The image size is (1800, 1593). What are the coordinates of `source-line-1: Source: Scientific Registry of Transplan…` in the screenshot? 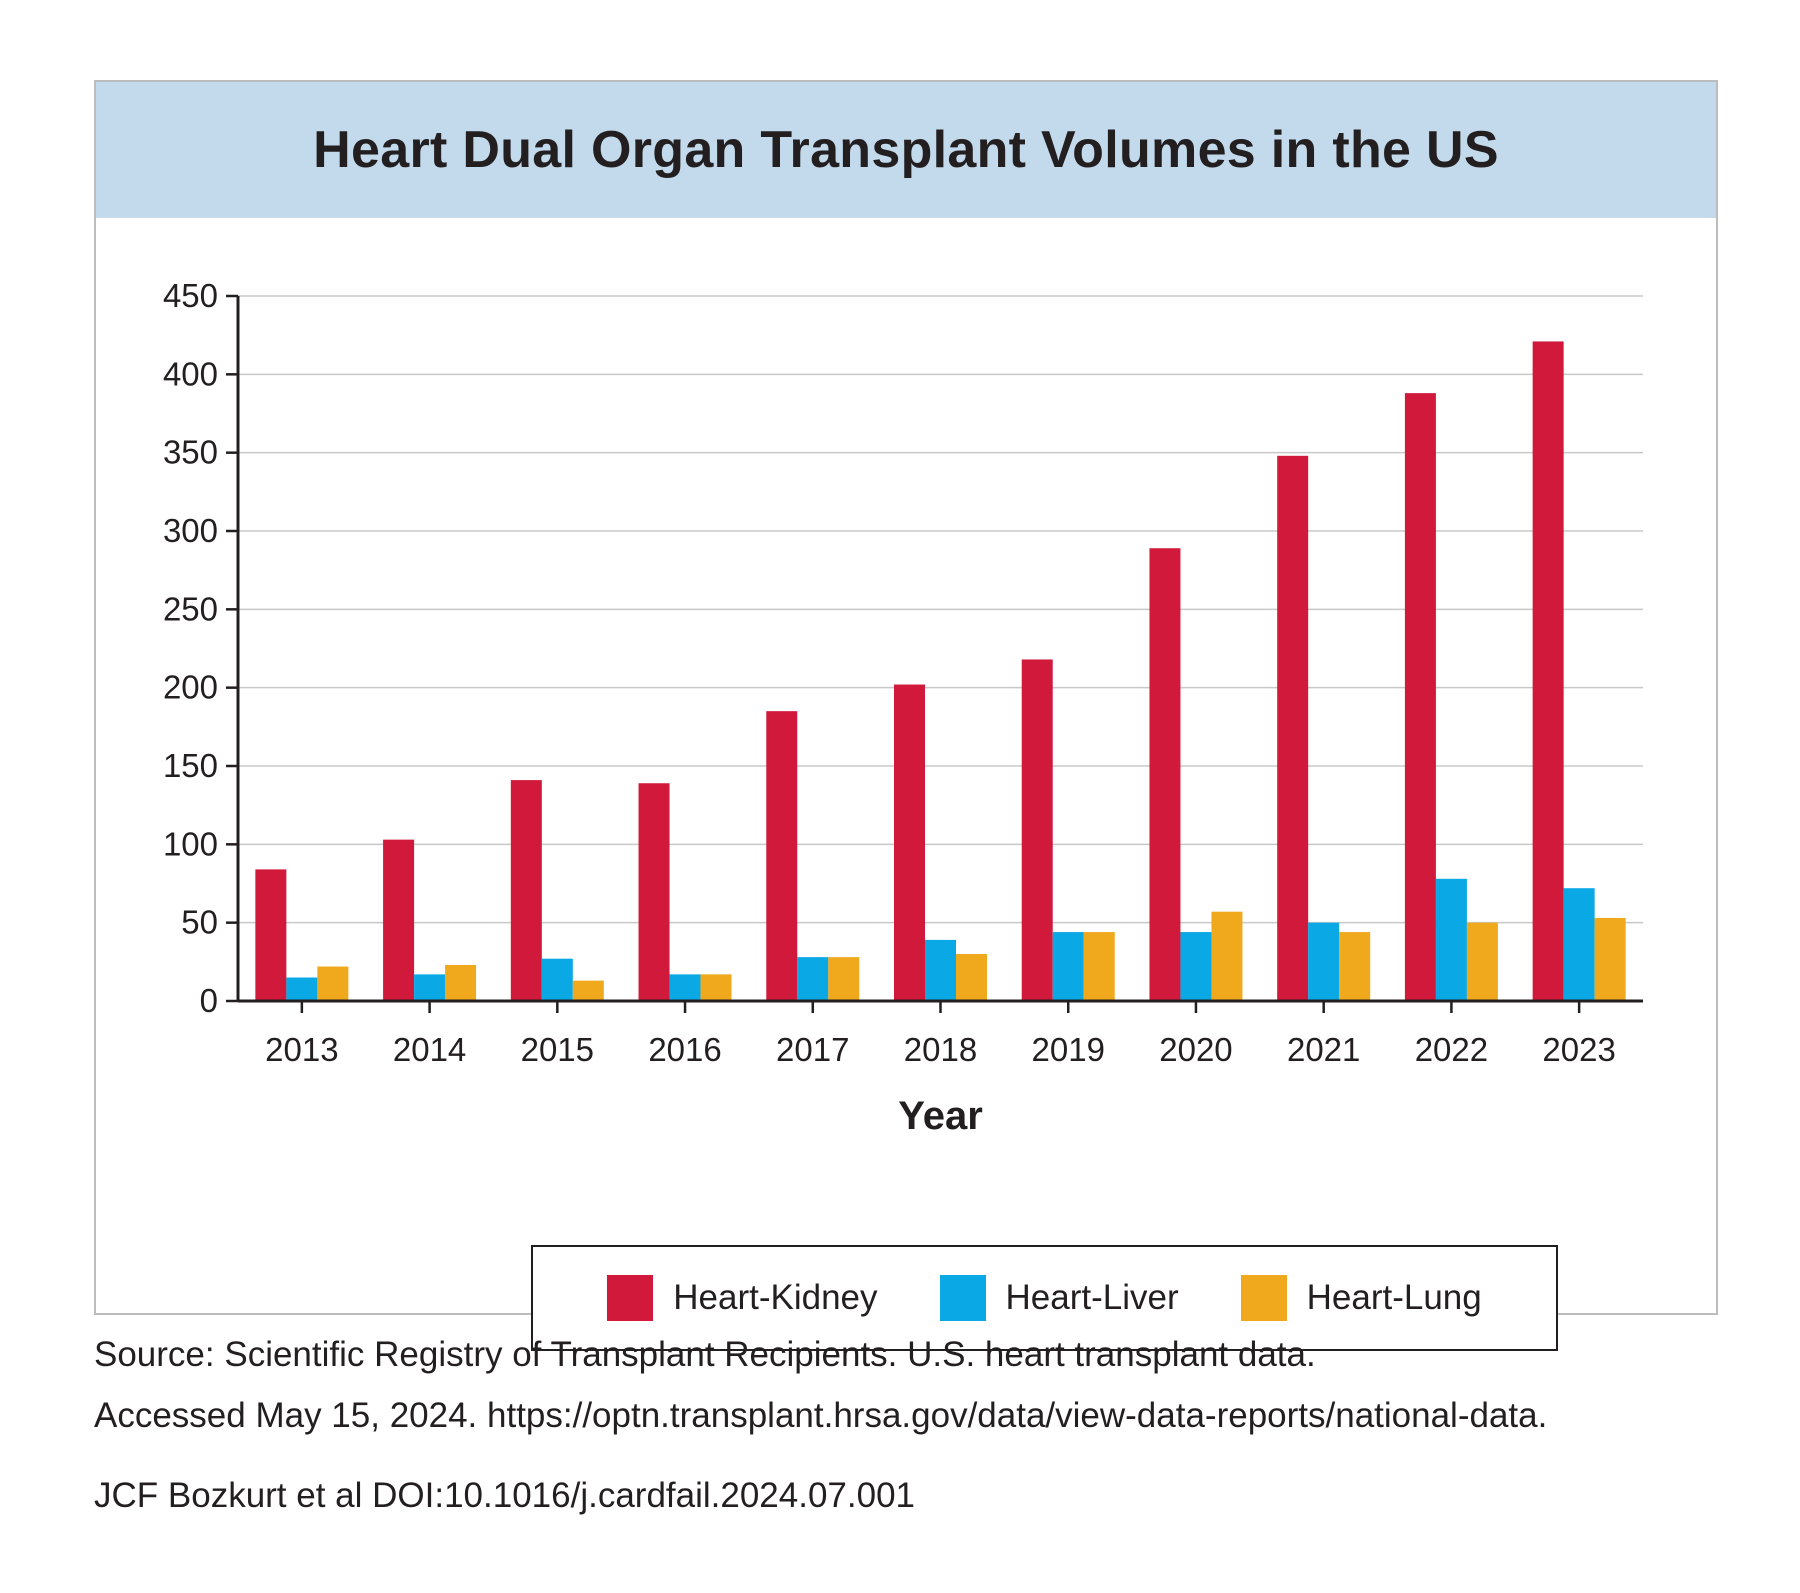 It's located at (705, 1354).